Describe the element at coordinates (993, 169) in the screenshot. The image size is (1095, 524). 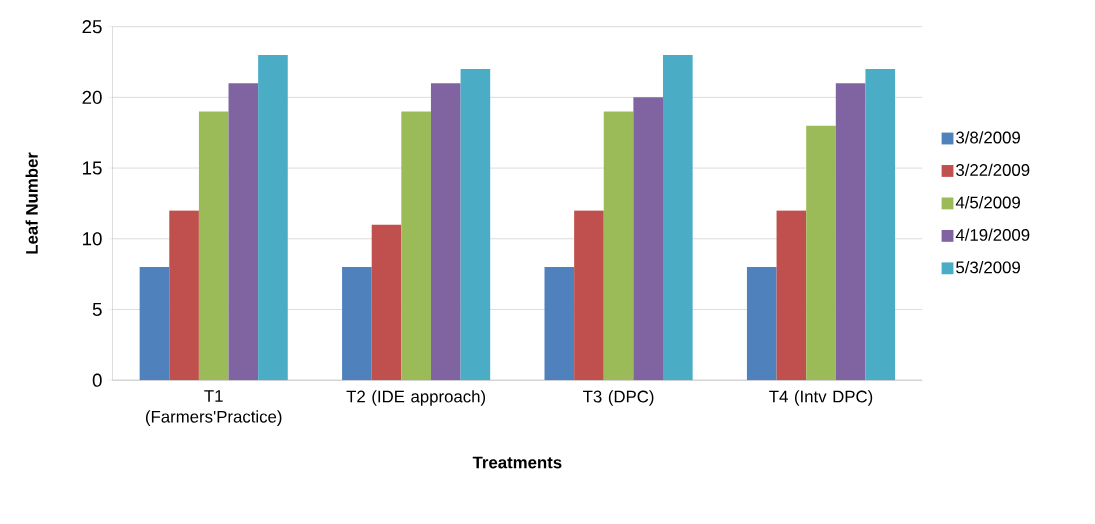
I see `legend-label: 3/22/2009` at that location.